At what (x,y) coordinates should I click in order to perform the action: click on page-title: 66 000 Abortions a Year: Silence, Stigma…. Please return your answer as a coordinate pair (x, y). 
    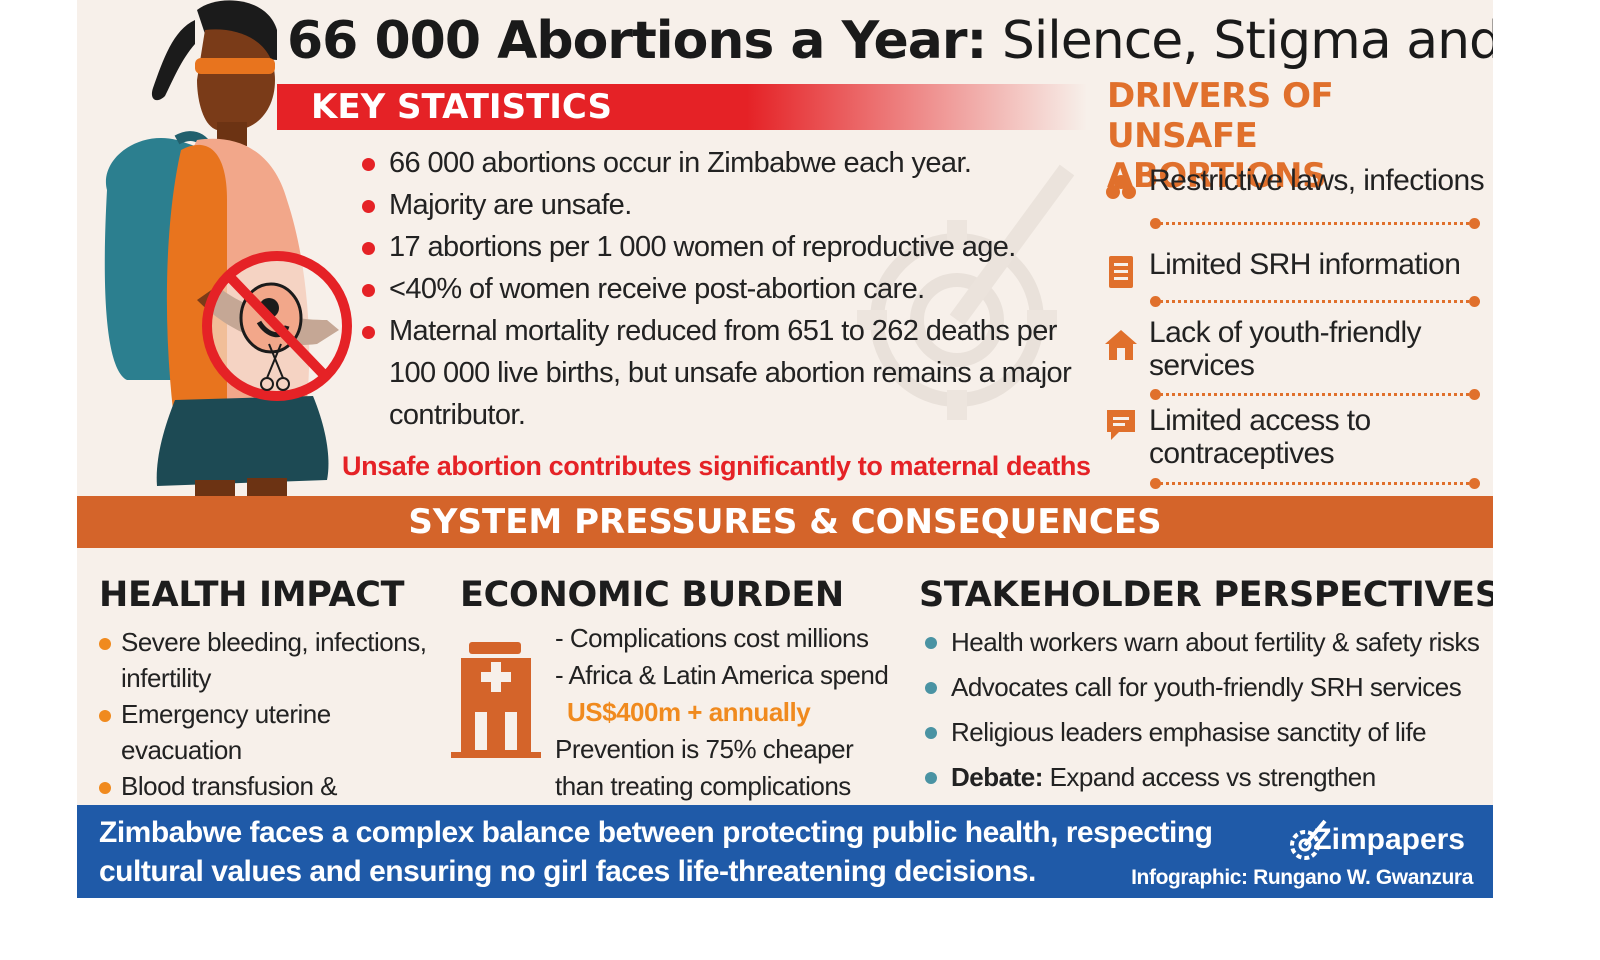
    Looking at the image, I should click on (890, 41).